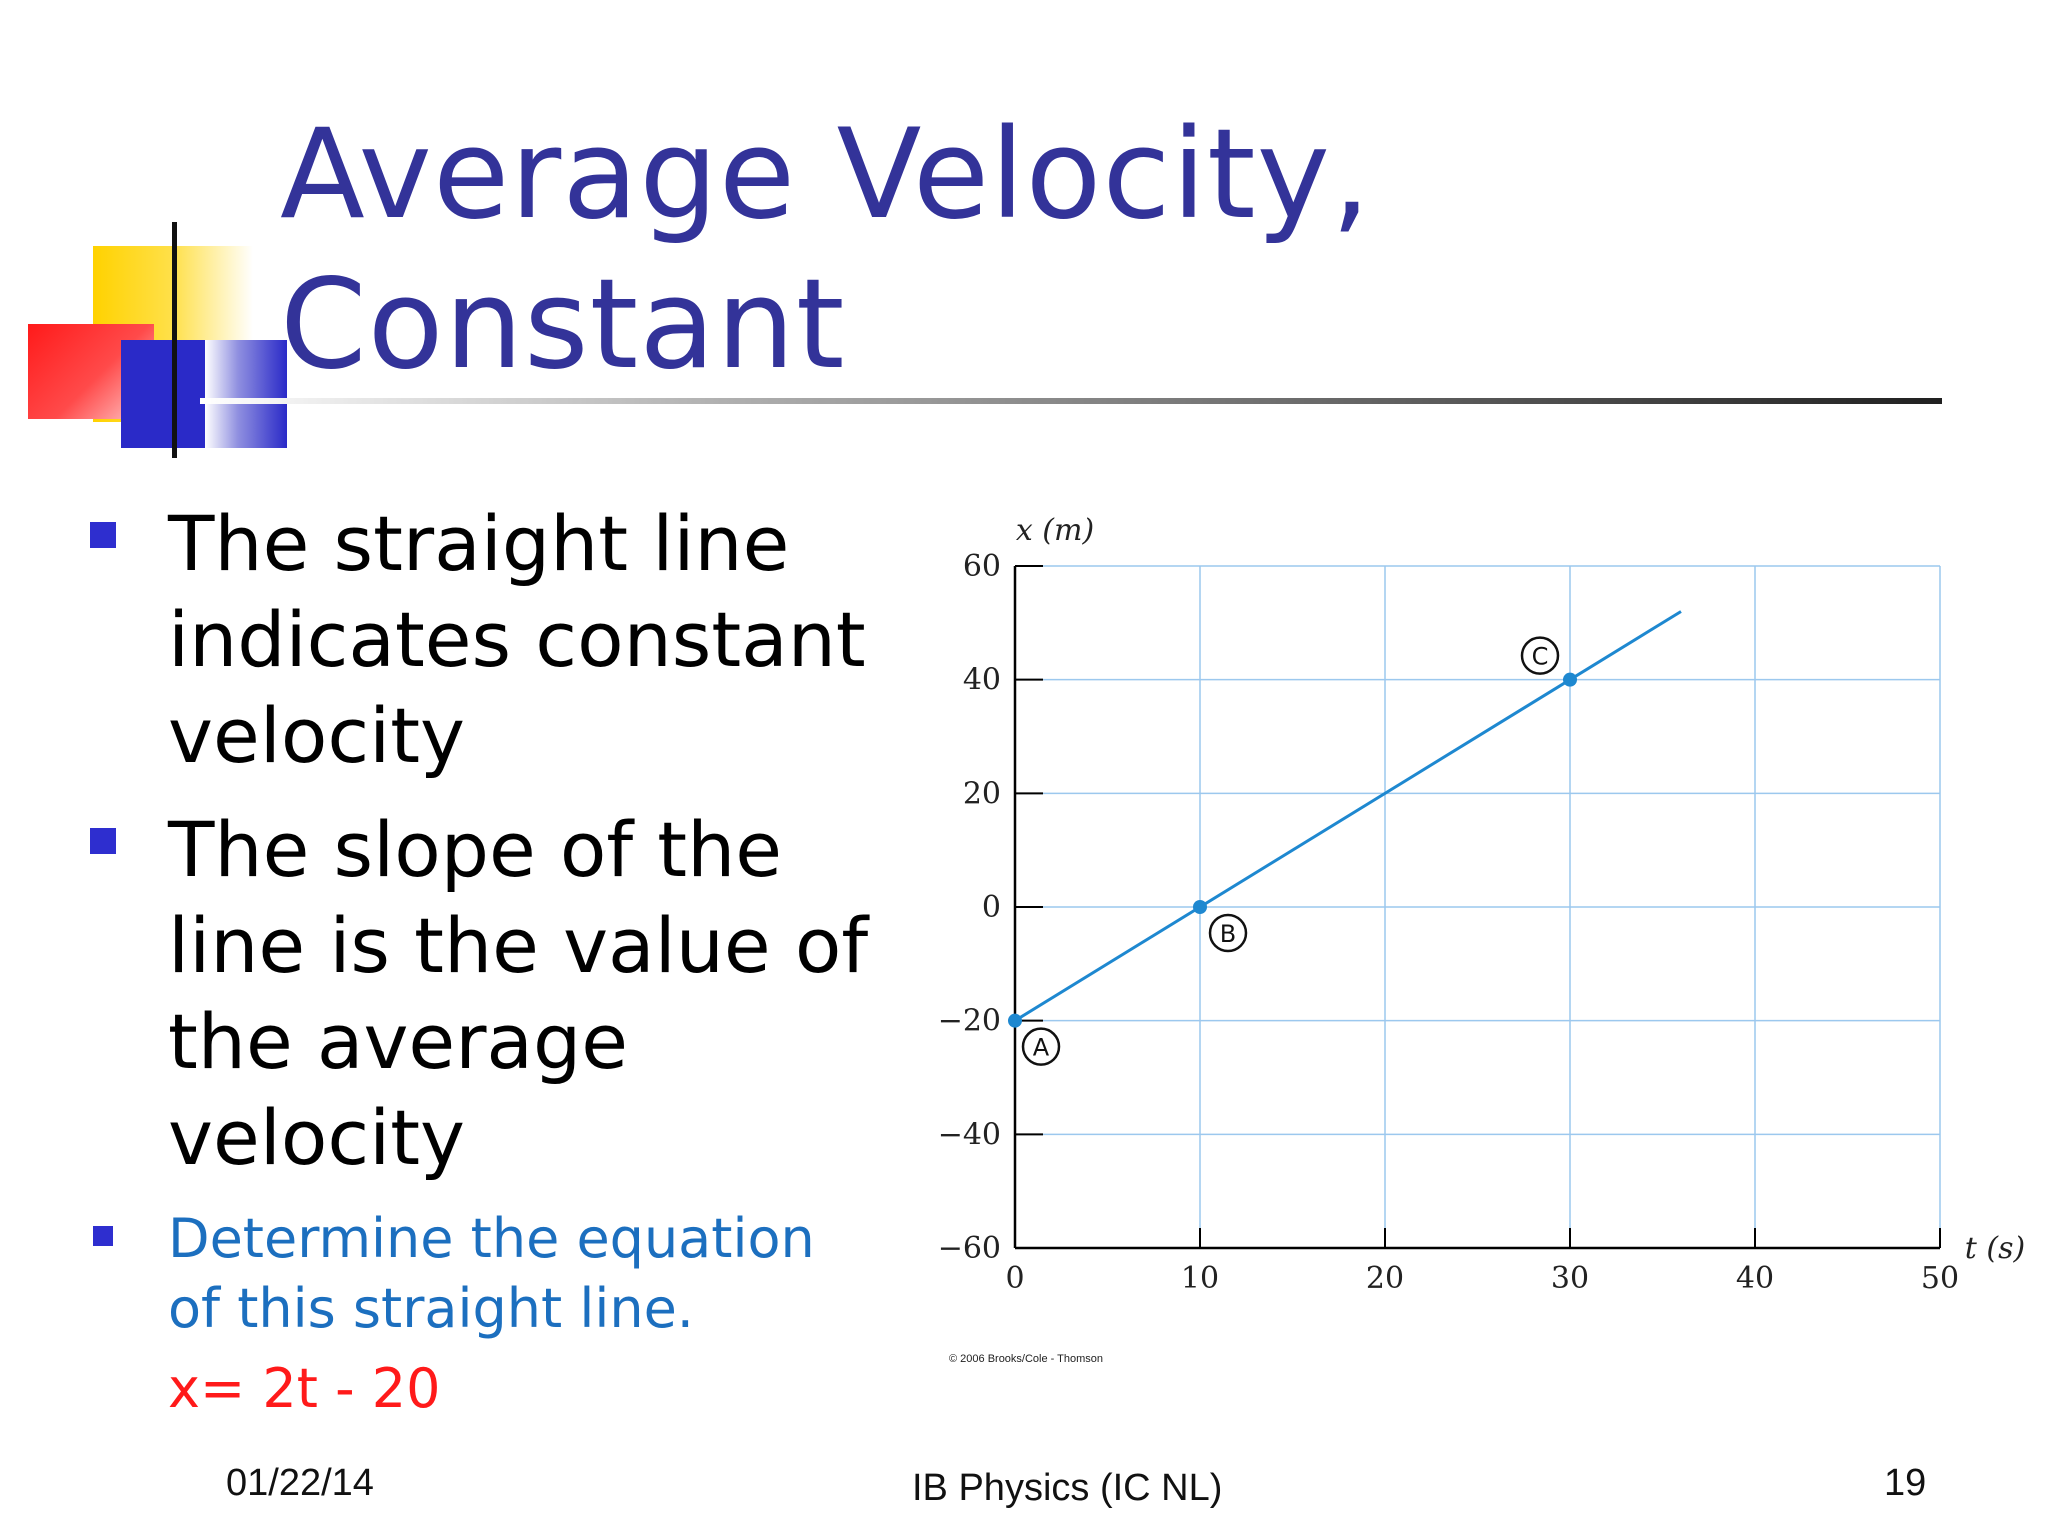 This screenshot has width=2048, height=1536. What do you see at coordinates (1026, 1359) in the screenshot?
I see `figure-credit: © 2006 Brooks/Cole - Thomson` at bounding box center [1026, 1359].